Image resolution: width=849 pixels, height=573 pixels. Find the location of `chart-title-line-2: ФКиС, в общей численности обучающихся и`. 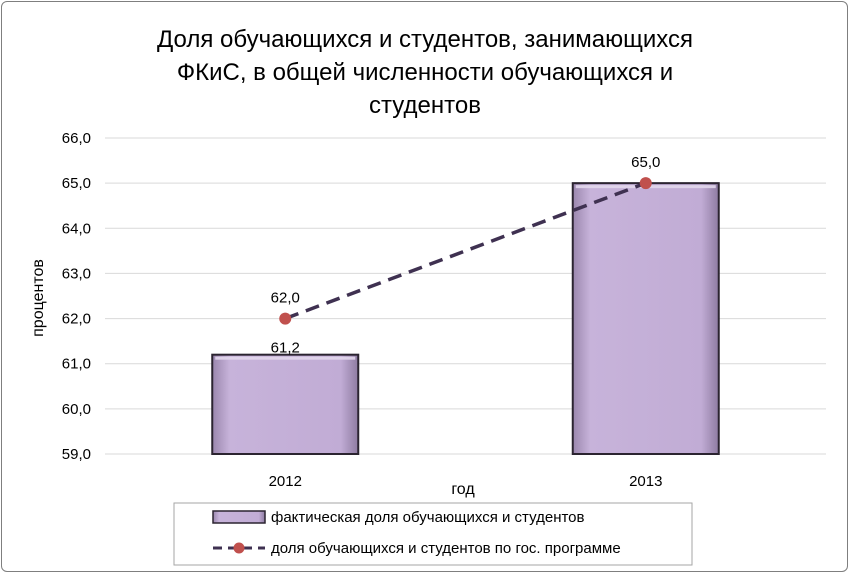

chart-title-line-2: ФКиС, в общей численности обучающихся и is located at coordinates (425, 72).